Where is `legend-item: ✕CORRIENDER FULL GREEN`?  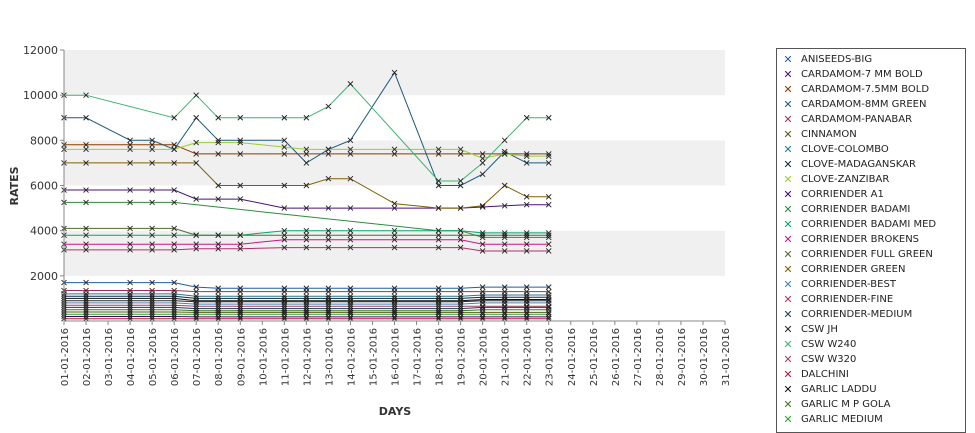
legend-item: ✕CORRIENDER FULL GREEN is located at coordinates (857, 254).